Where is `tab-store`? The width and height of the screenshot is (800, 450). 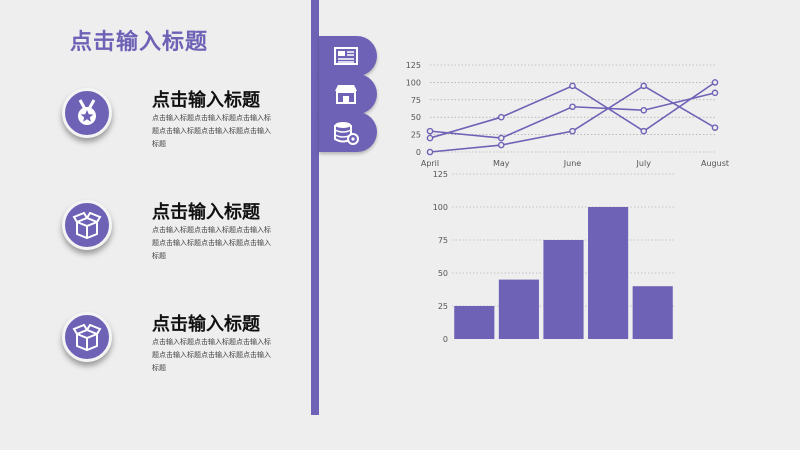
tab-store is located at coordinates (348, 94).